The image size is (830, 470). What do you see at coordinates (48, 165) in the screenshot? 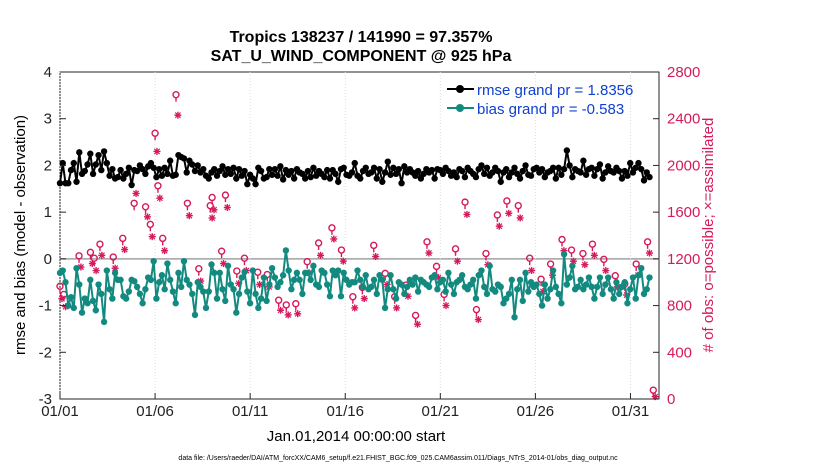
I see `left-tick-label: 2` at bounding box center [48, 165].